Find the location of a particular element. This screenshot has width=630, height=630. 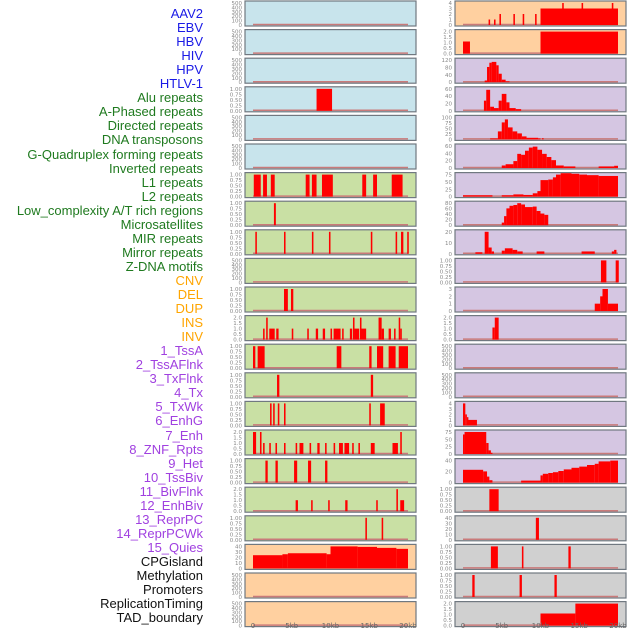

track-label: Promoters is located at coordinates (173, 590).